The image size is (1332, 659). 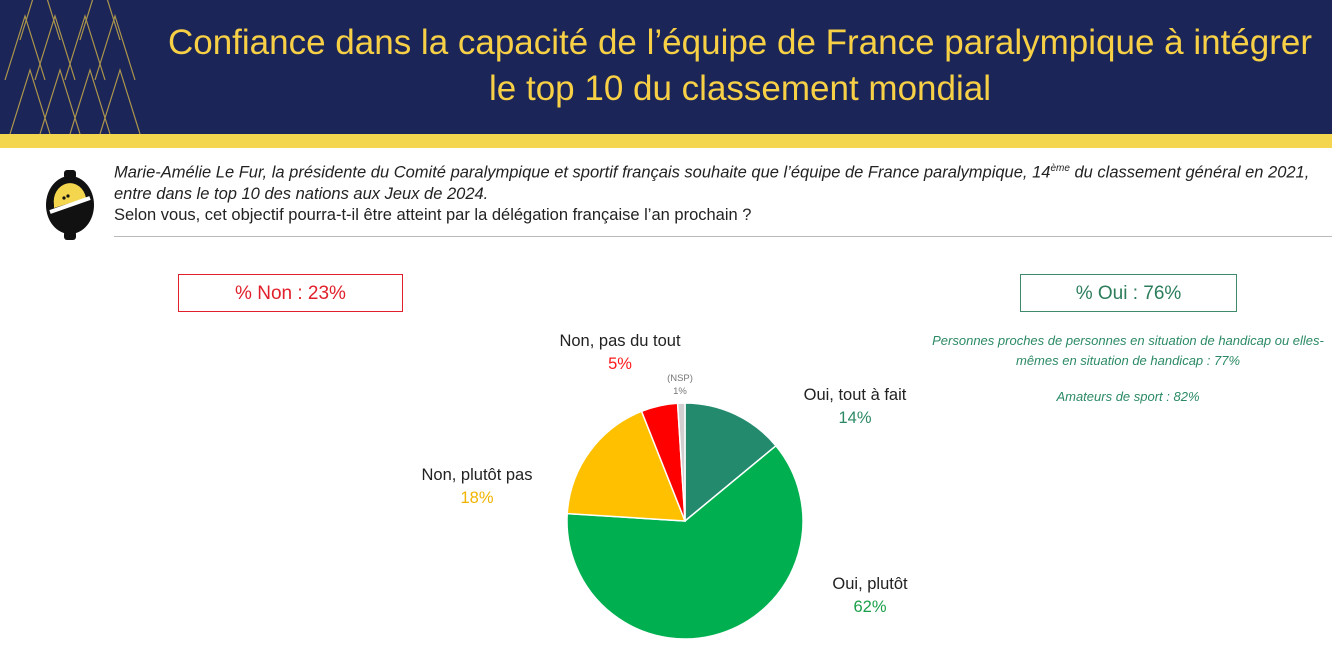 What do you see at coordinates (620, 364) in the screenshot?
I see `slice-percent: 5%` at bounding box center [620, 364].